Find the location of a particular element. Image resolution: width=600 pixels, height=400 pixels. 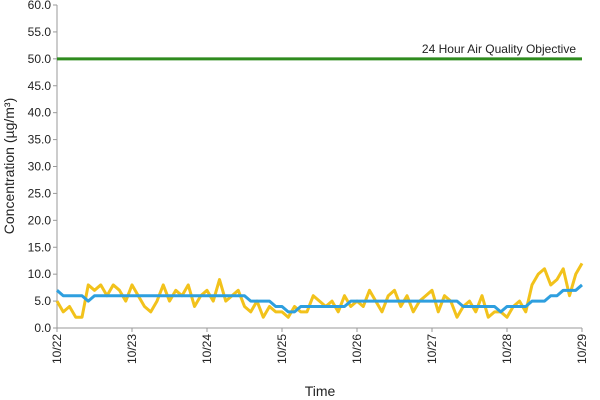

y-tick-label: 10.0 is located at coordinates (40, 274).